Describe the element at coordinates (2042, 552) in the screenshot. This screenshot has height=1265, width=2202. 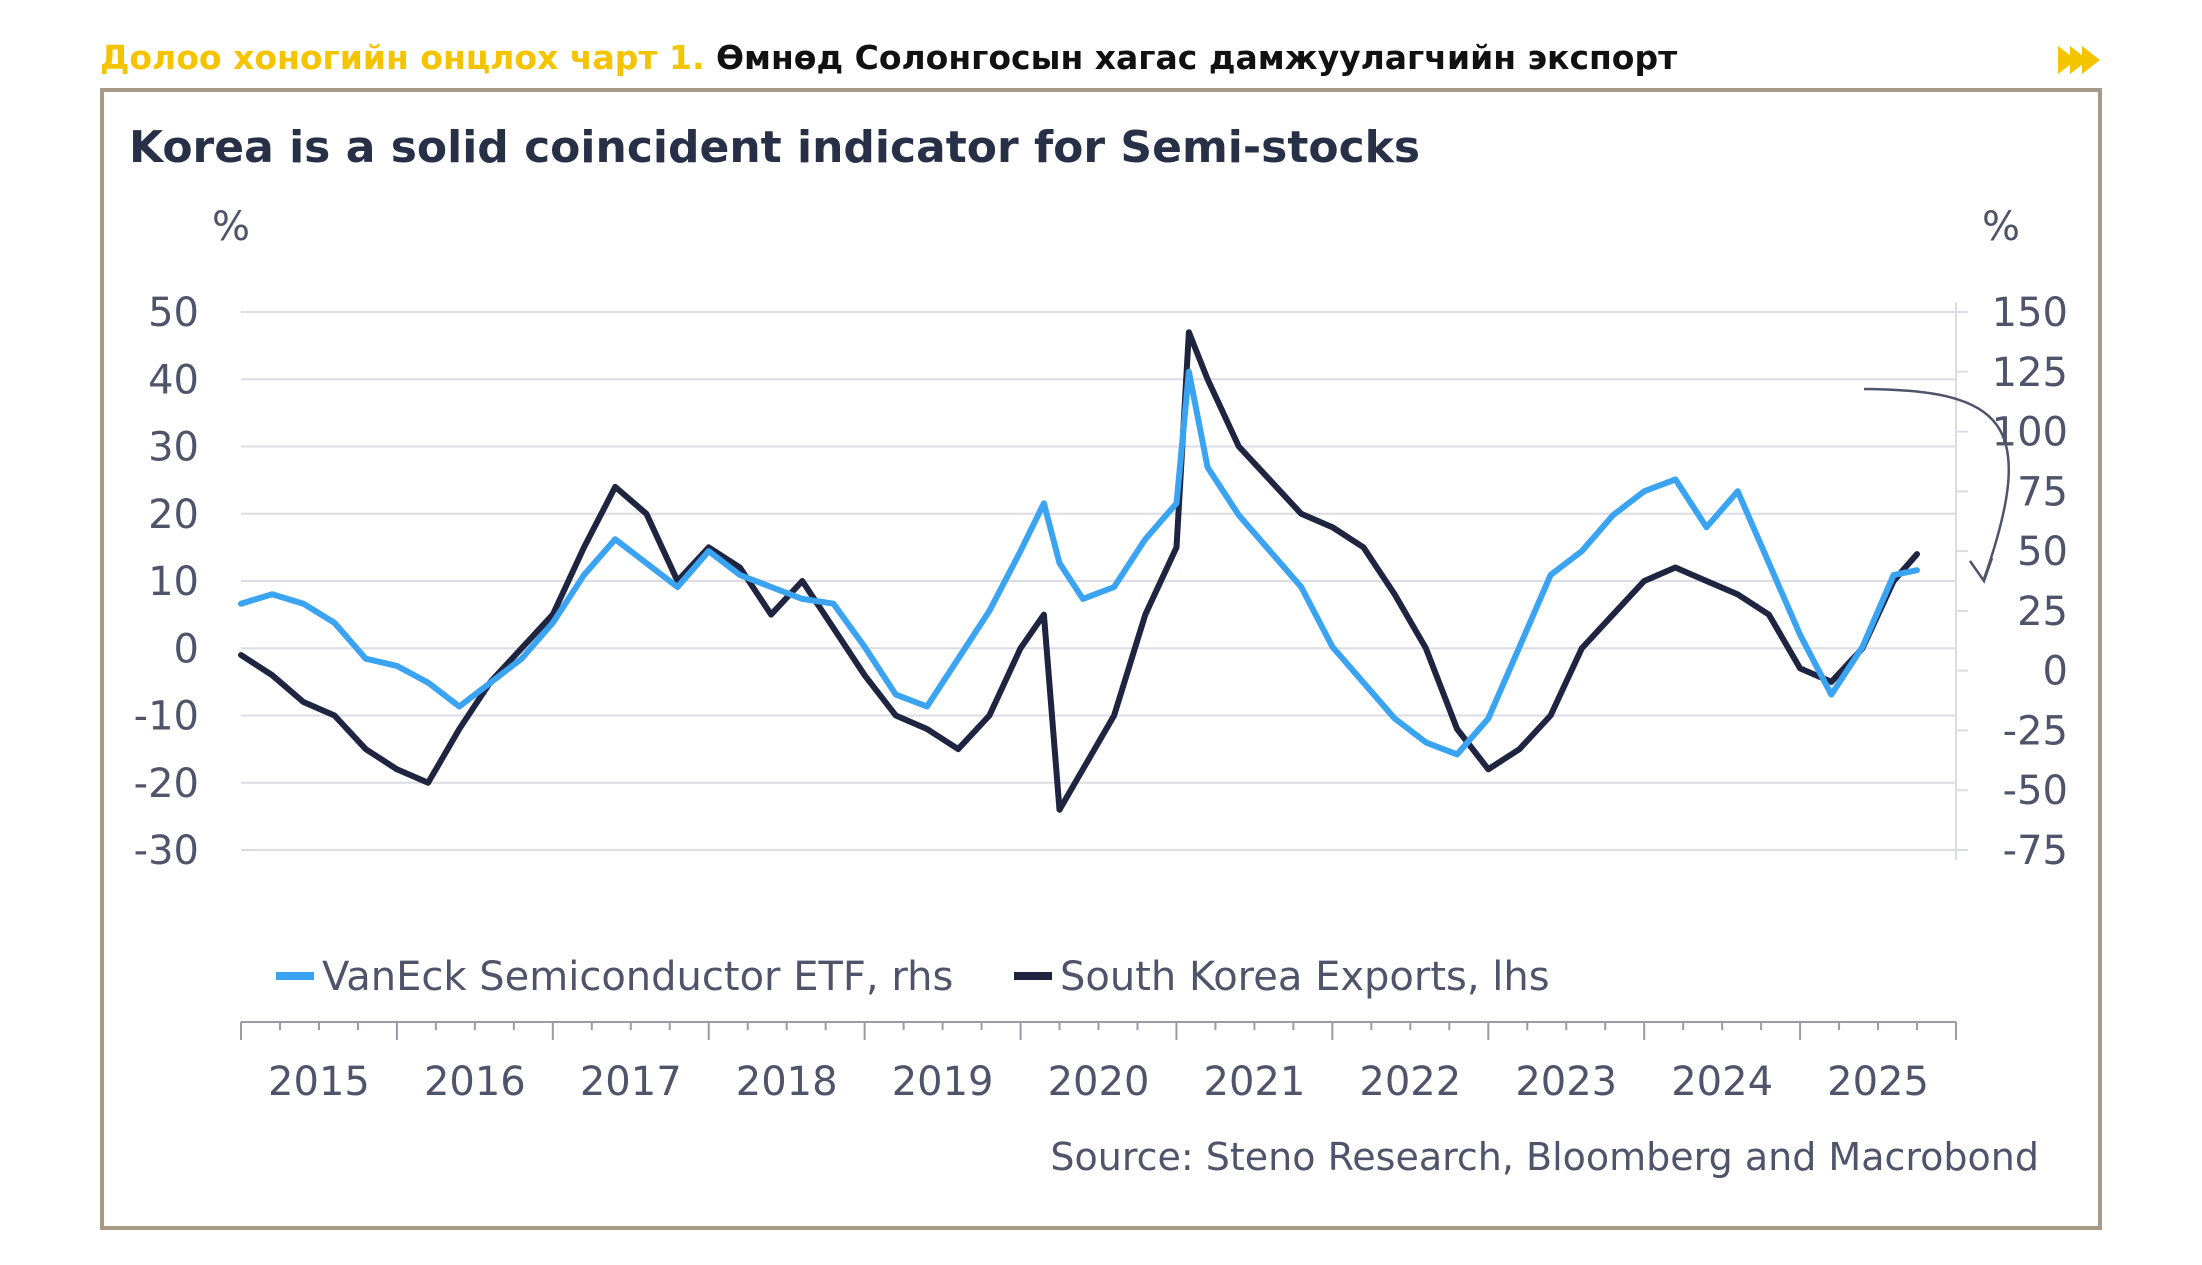
I see `right-tick-label: 50` at that location.